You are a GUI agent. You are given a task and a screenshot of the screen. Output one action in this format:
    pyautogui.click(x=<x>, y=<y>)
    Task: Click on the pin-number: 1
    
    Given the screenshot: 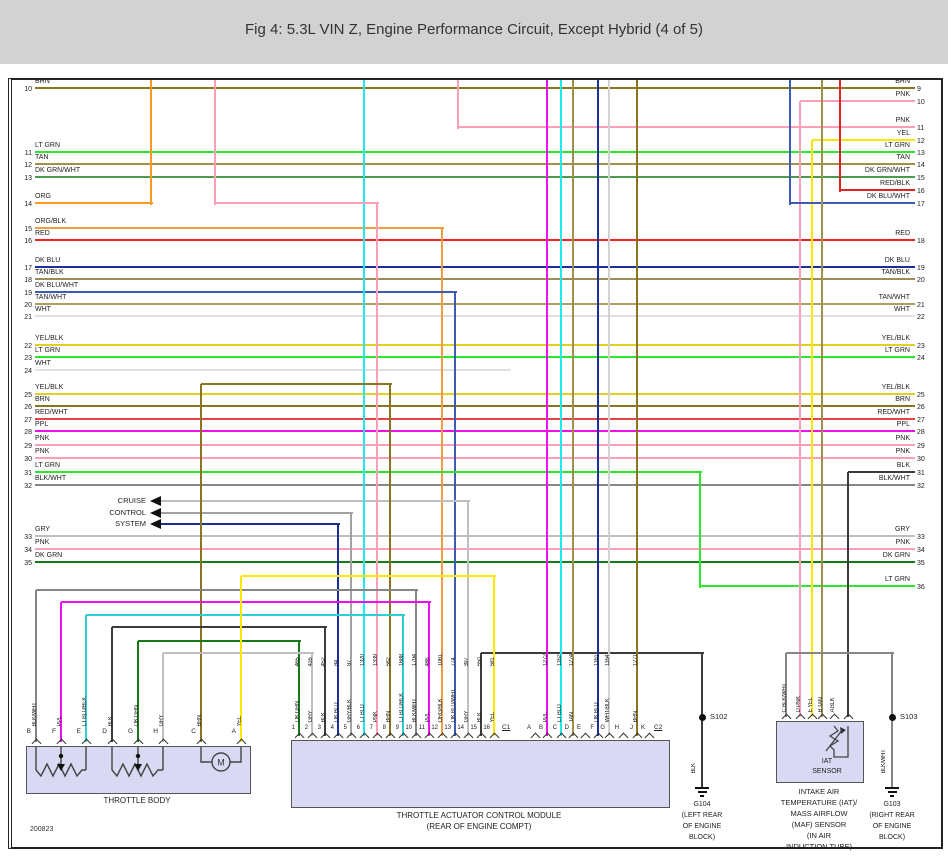 What is the action you would take?
    pyautogui.click(x=293, y=728)
    